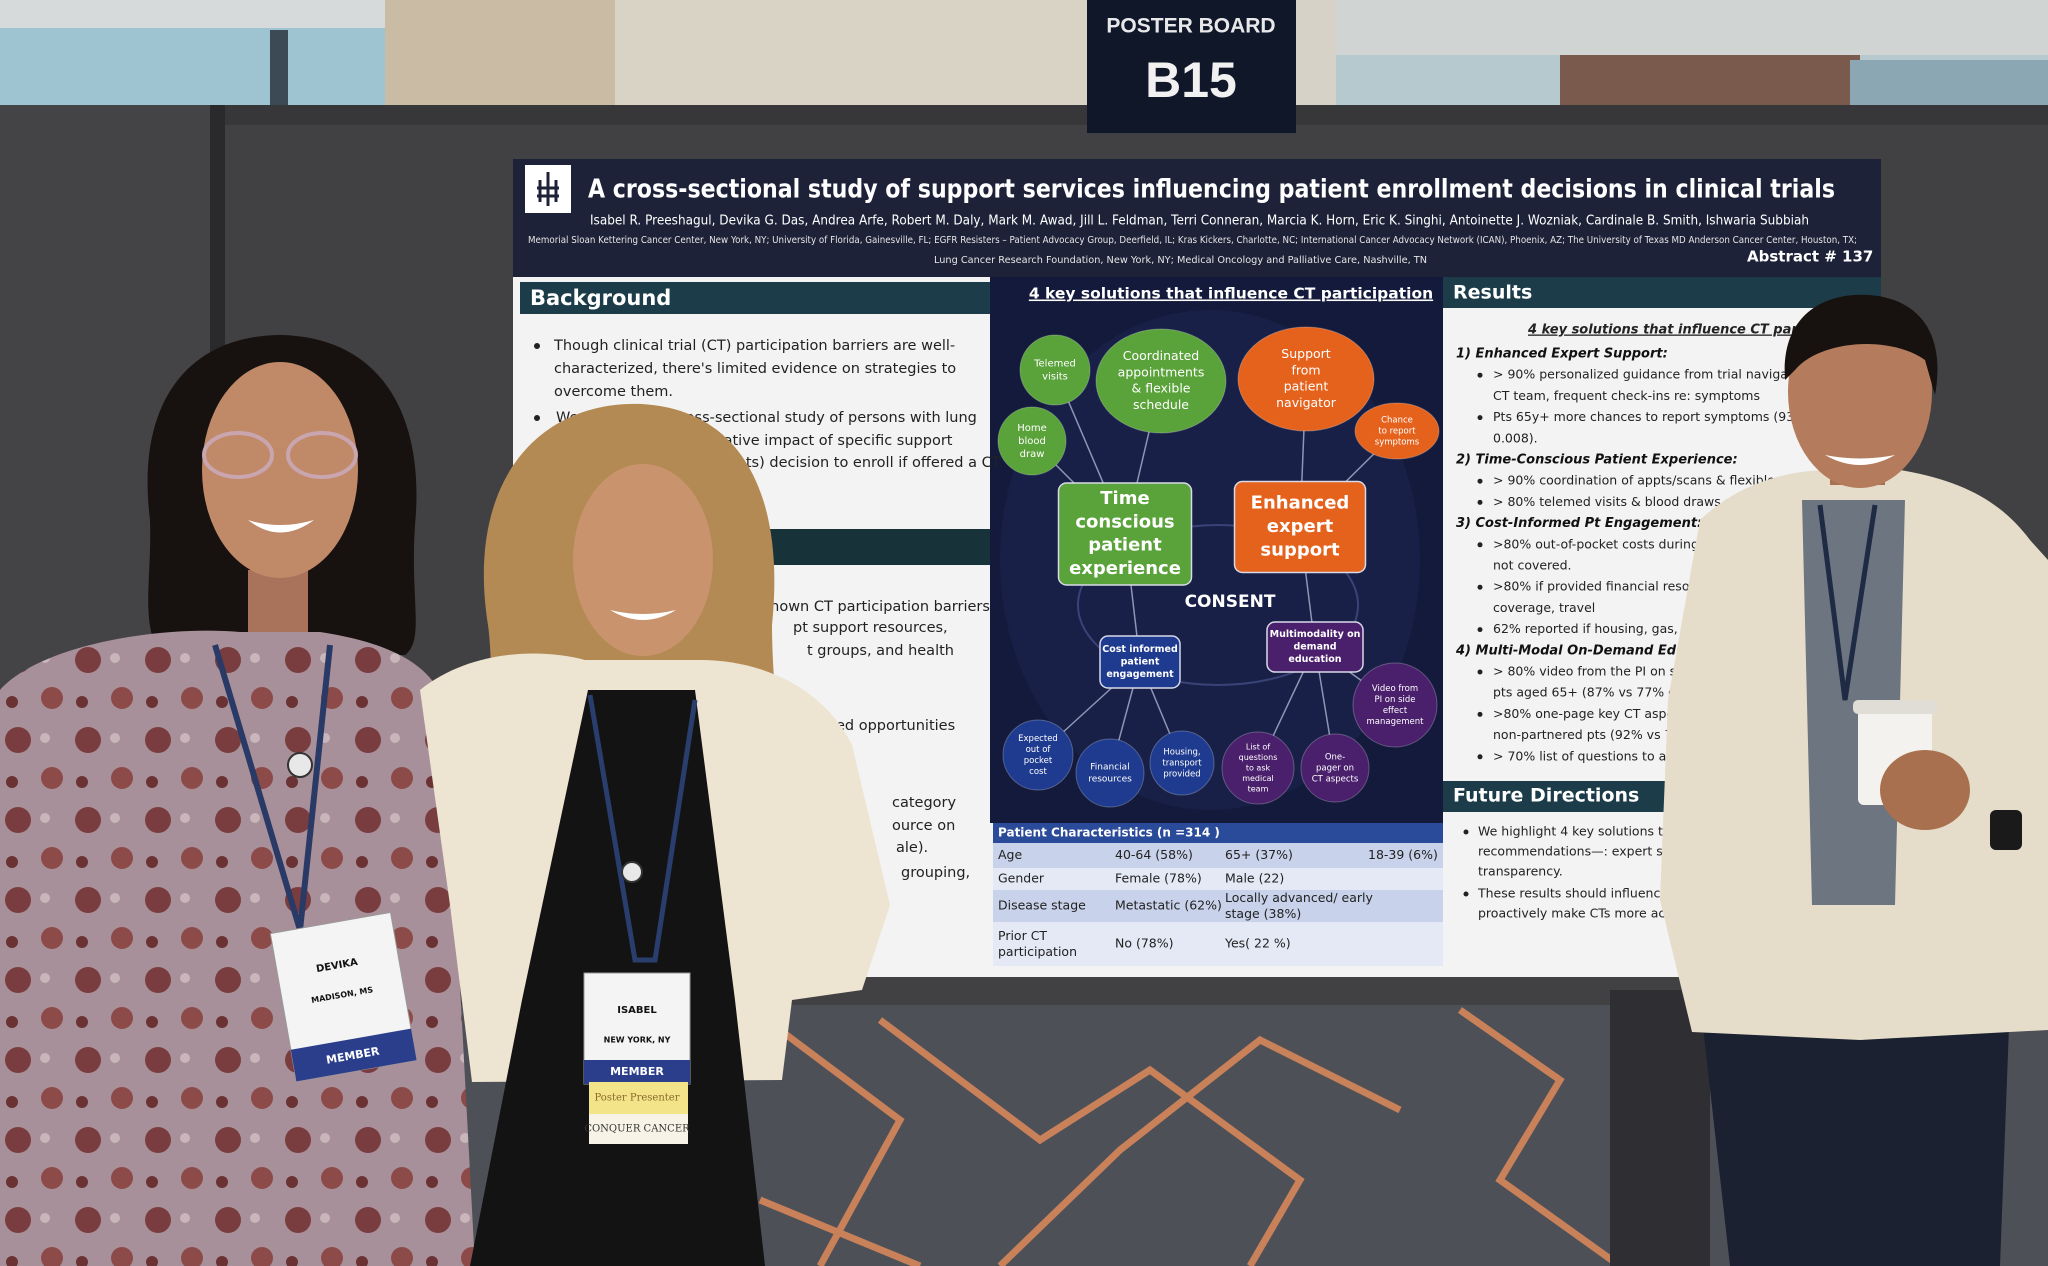  What do you see at coordinates (1599, 628) in the screenshot?
I see `results-text: 62% reported if housing, gas, and` at bounding box center [1599, 628].